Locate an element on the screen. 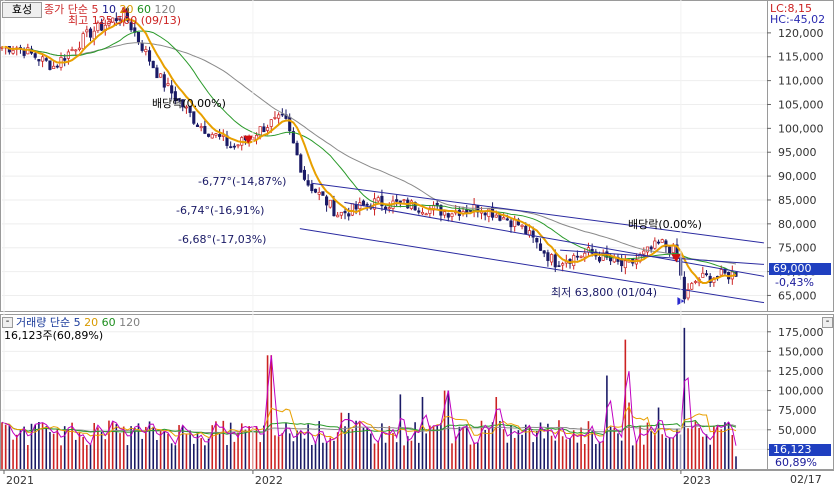  low-annotation: 최저 63,800 (01/04) is located at coordinates (604, 292).